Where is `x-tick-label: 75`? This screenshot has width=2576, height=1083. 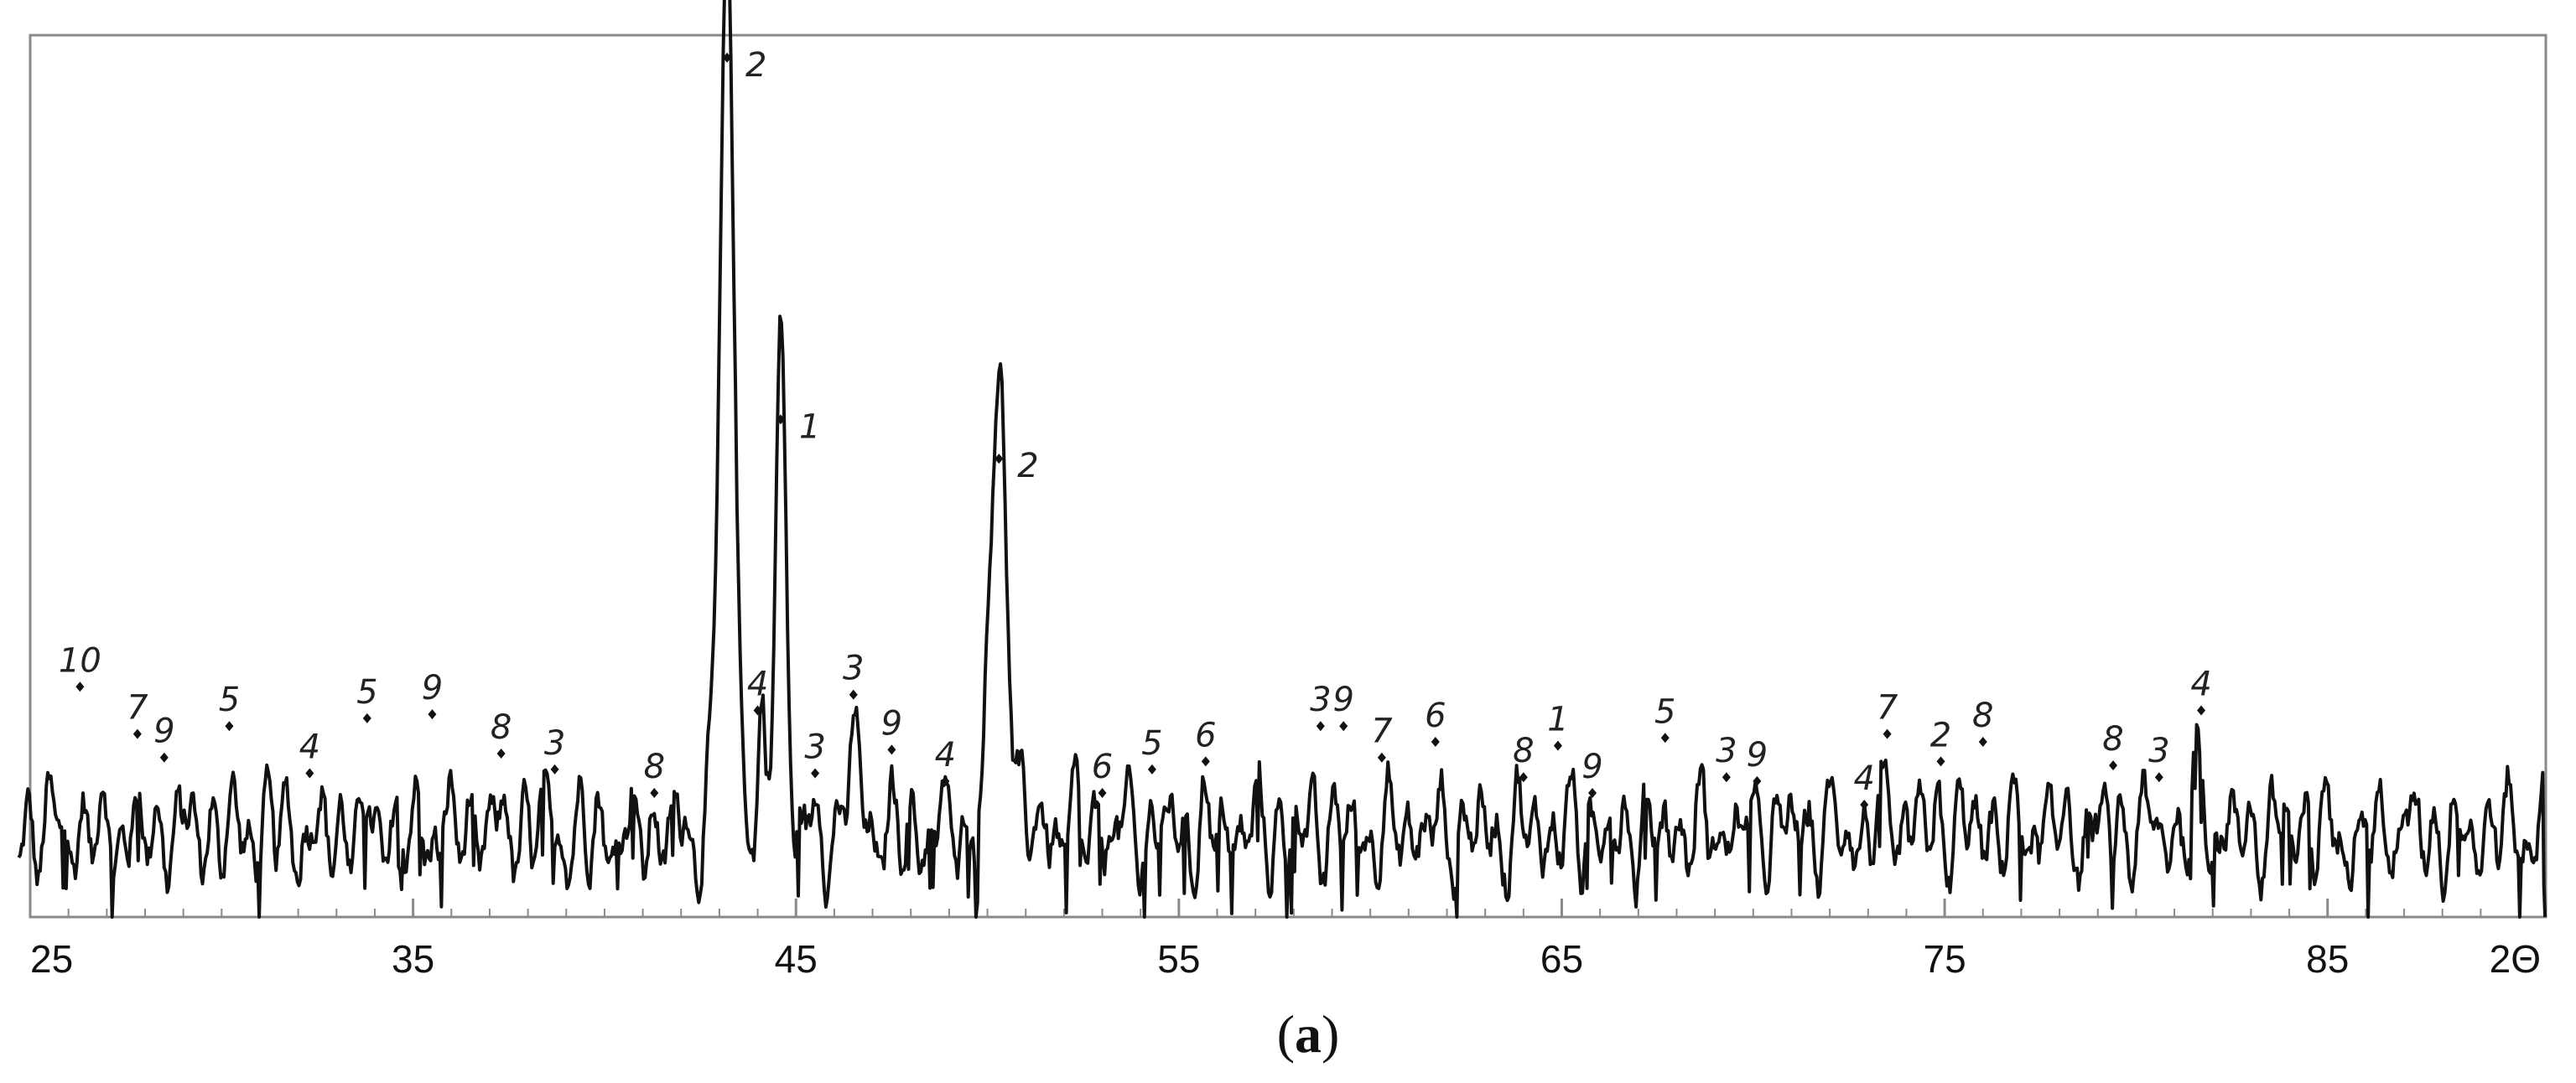
x-tick-label: 75 is located at coordinates (1945, 959).